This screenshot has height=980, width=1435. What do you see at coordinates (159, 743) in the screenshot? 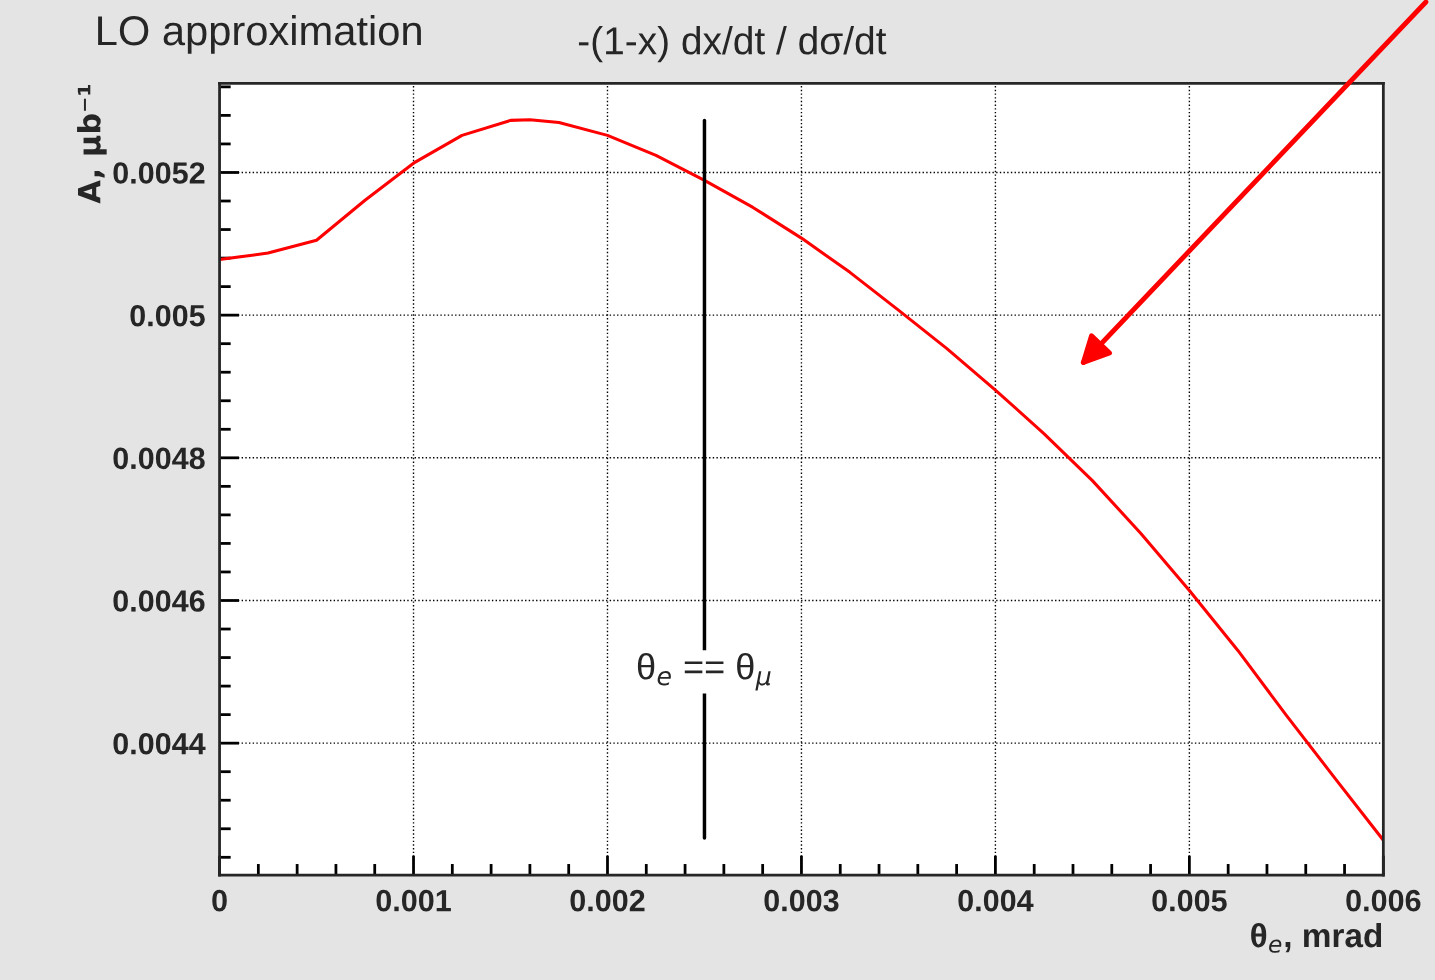
I see `y-tick-label: 0.0044` at bounding box center [159, 743].